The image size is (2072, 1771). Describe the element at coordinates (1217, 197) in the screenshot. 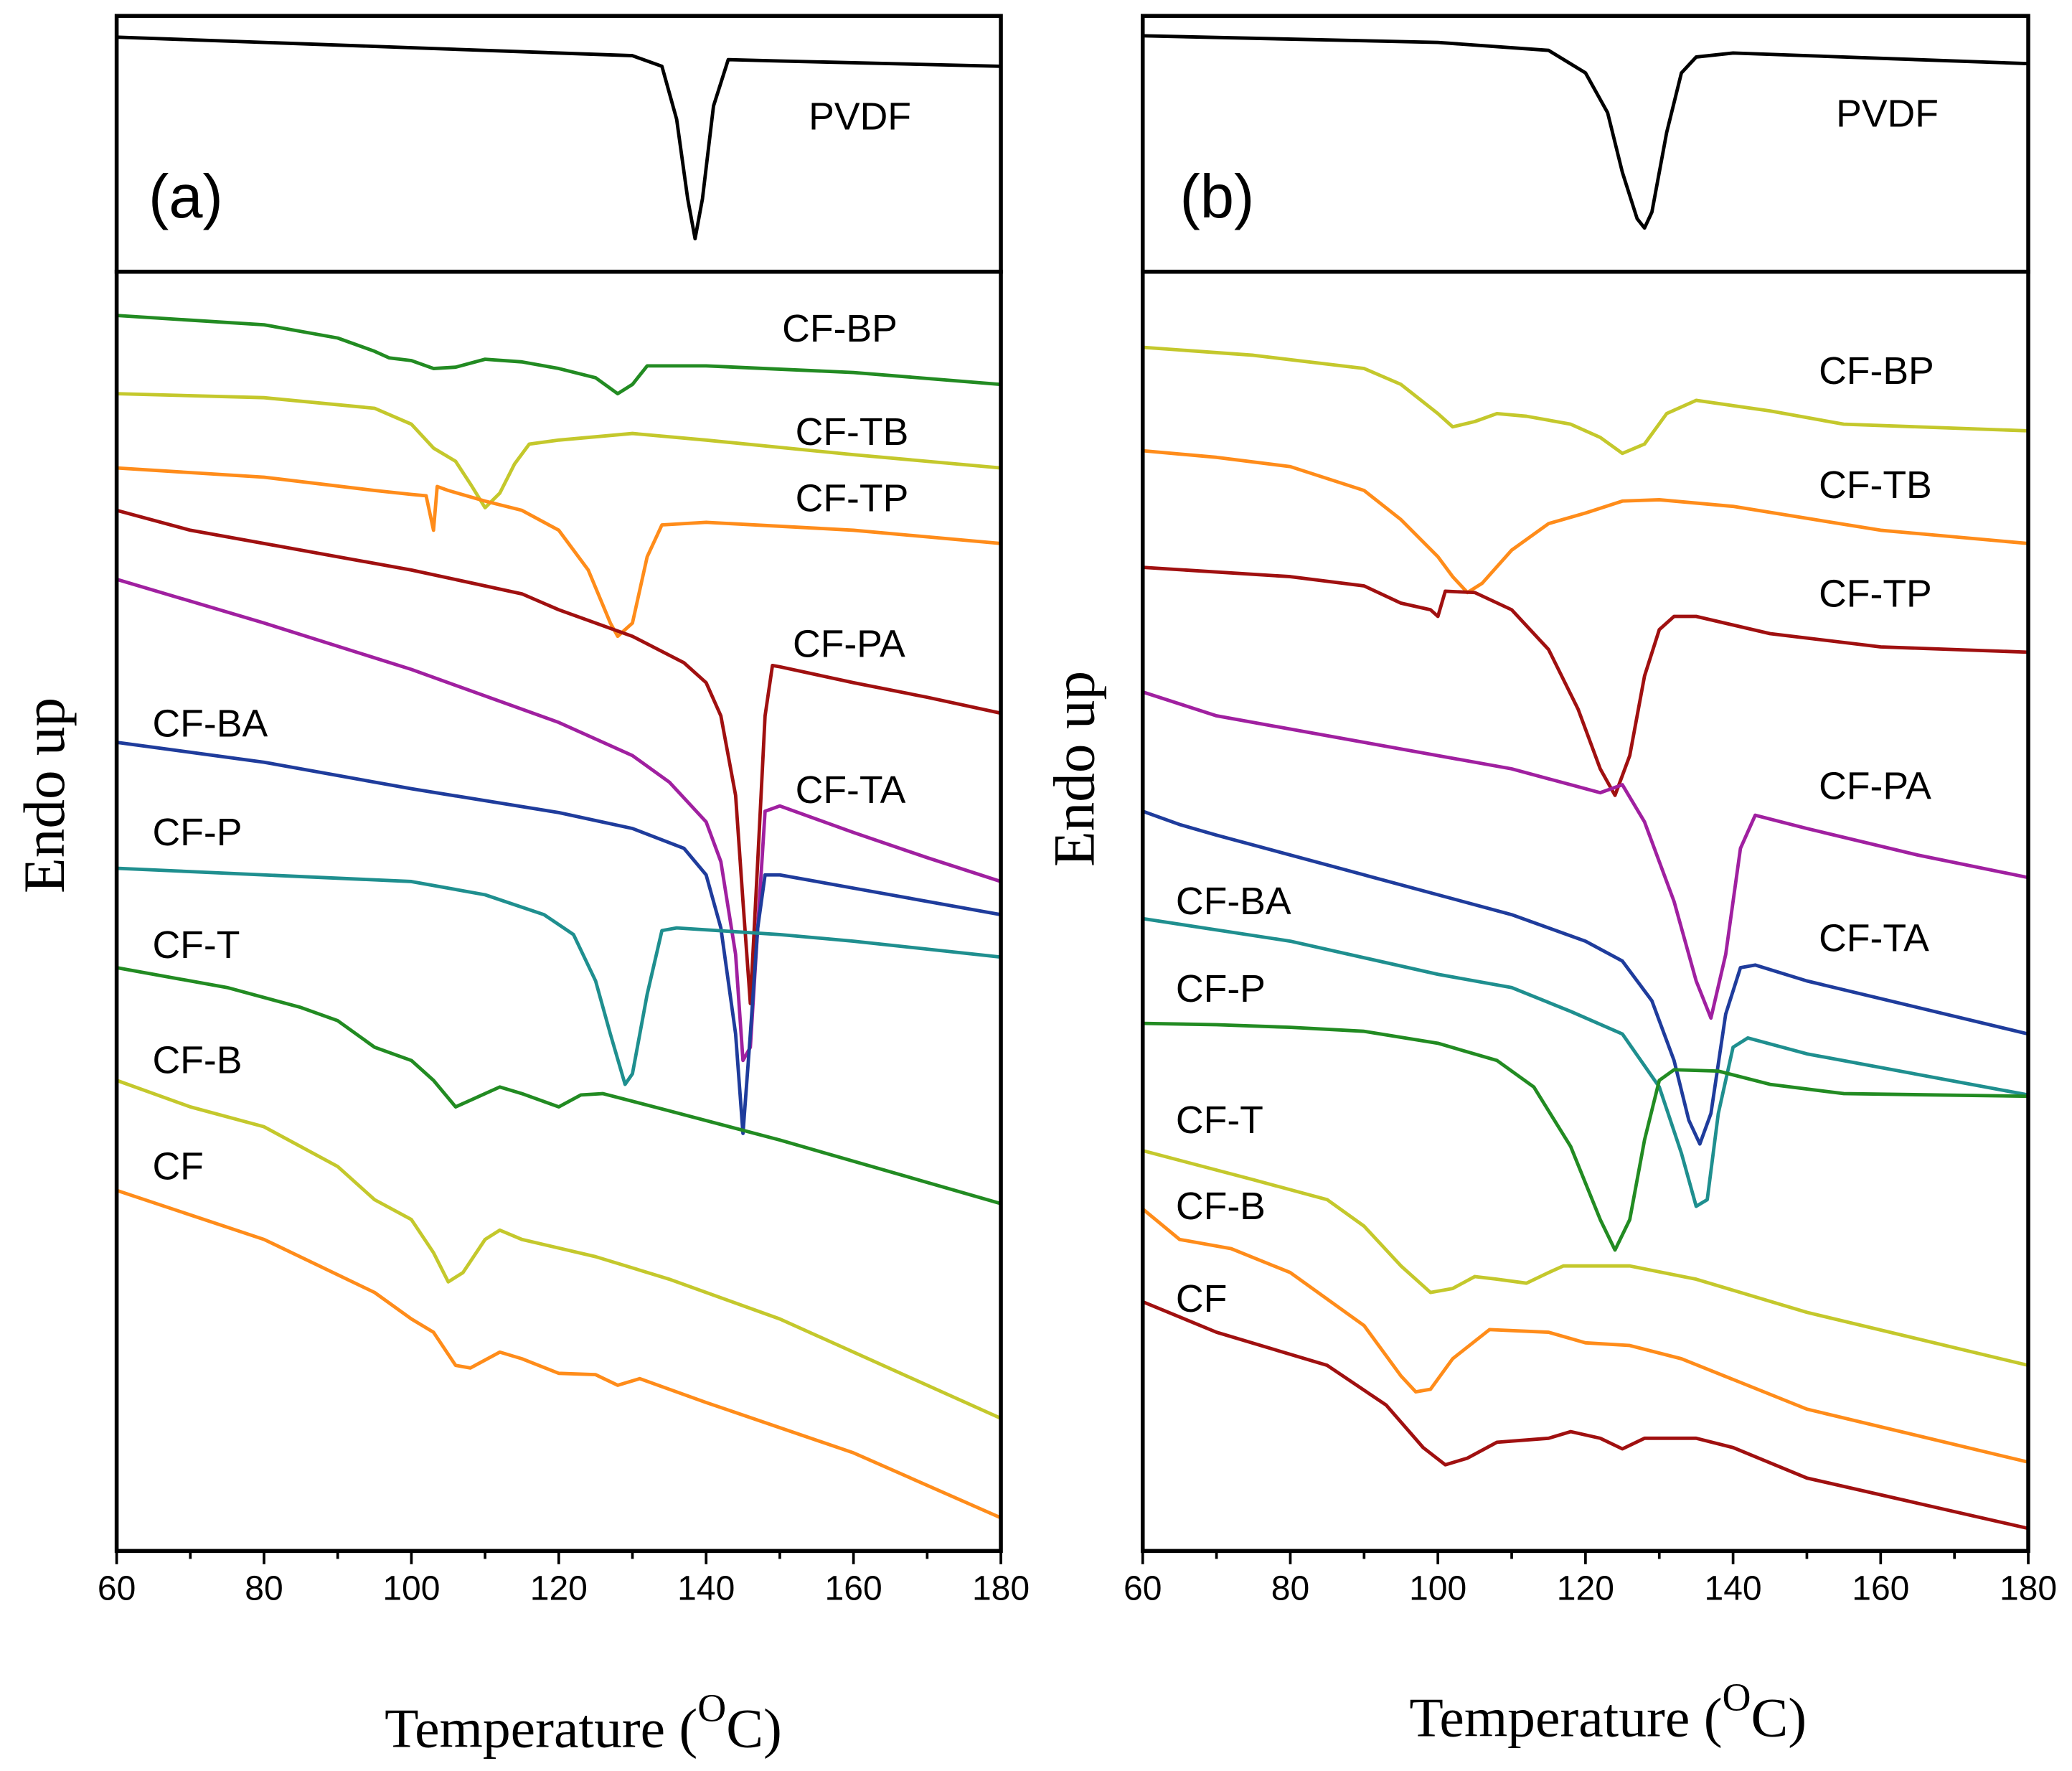

I see `panel-label: (b)` at that location.